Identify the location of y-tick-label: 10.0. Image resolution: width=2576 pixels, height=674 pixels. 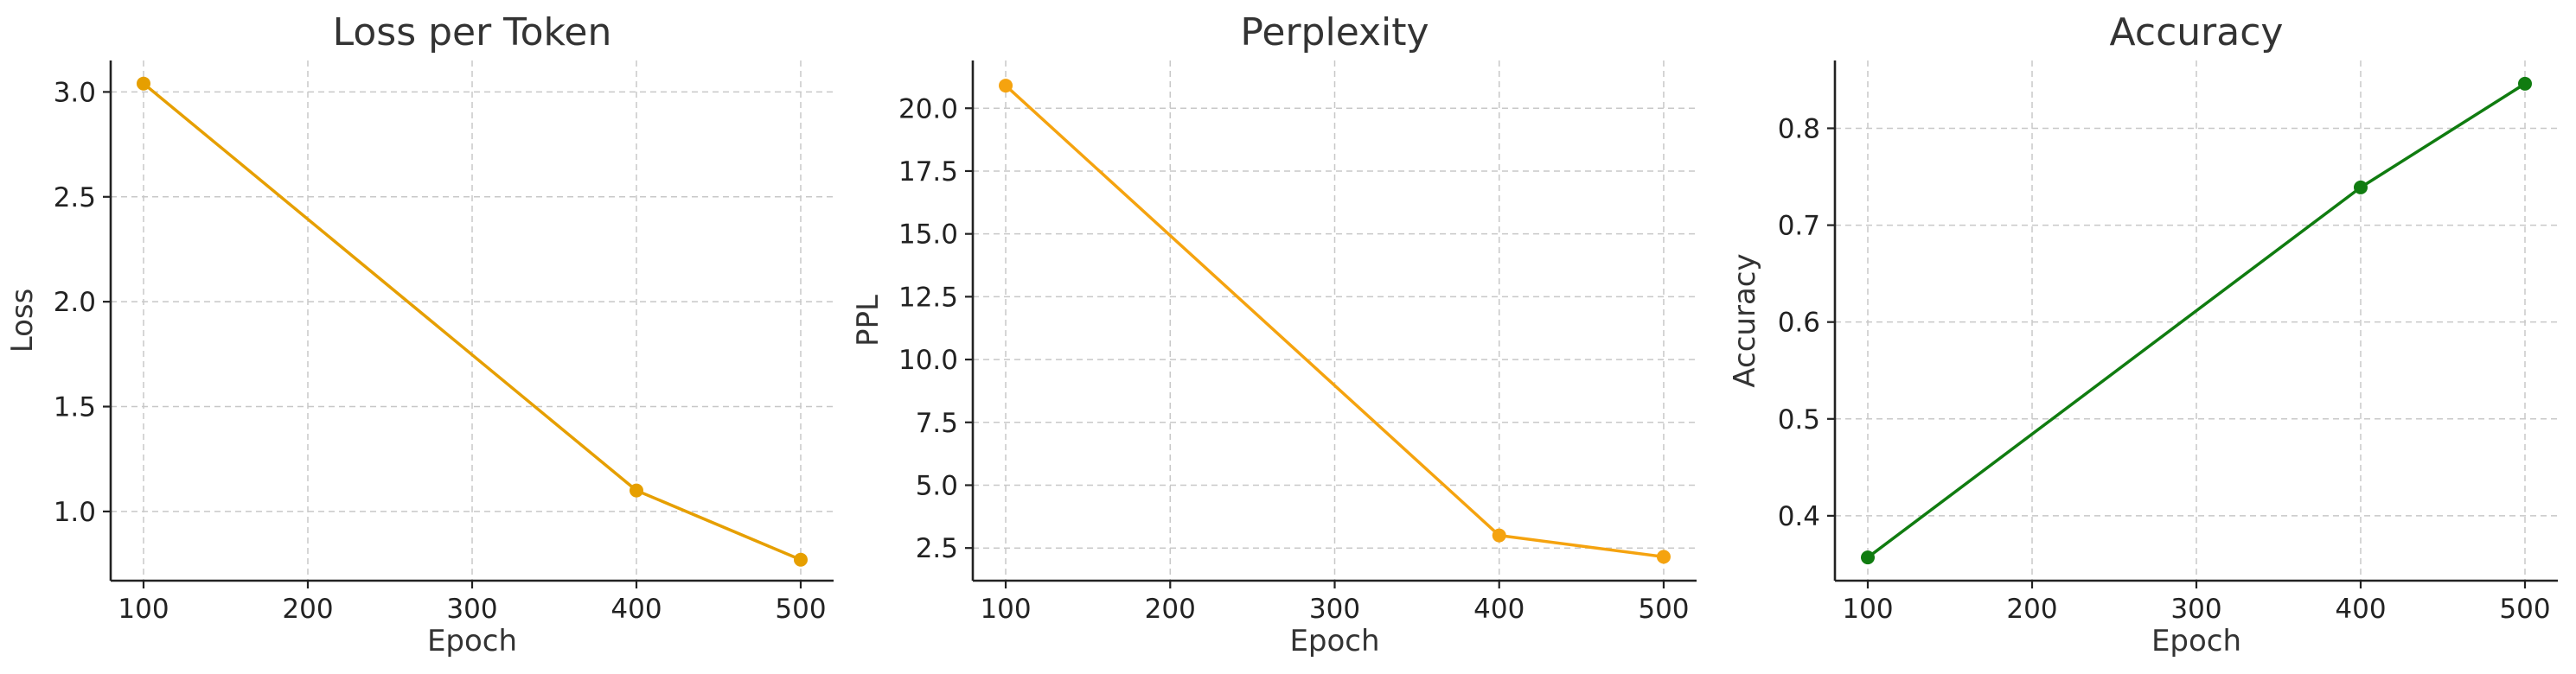
(928, 360).